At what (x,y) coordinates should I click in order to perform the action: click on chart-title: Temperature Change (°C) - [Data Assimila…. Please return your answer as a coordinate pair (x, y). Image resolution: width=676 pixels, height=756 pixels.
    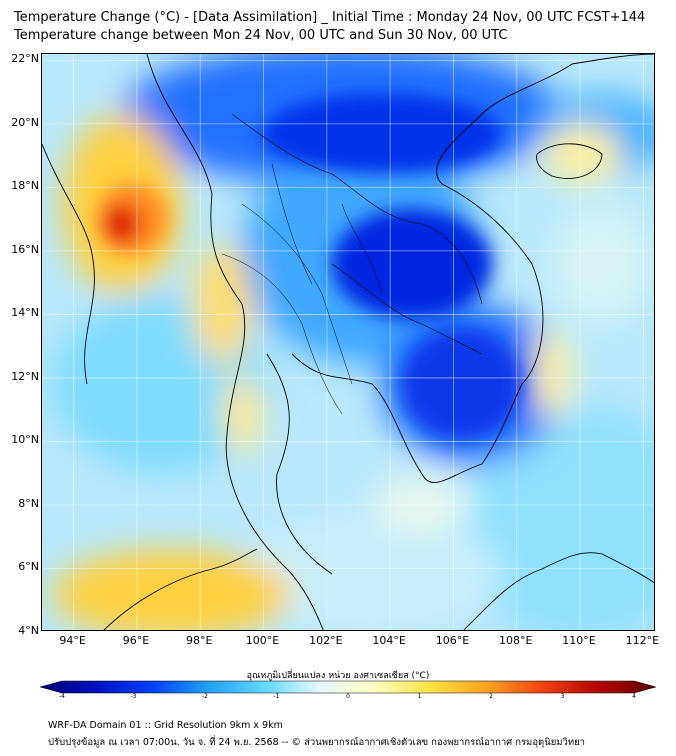
    Looking at the image, I should click on (330, 17).